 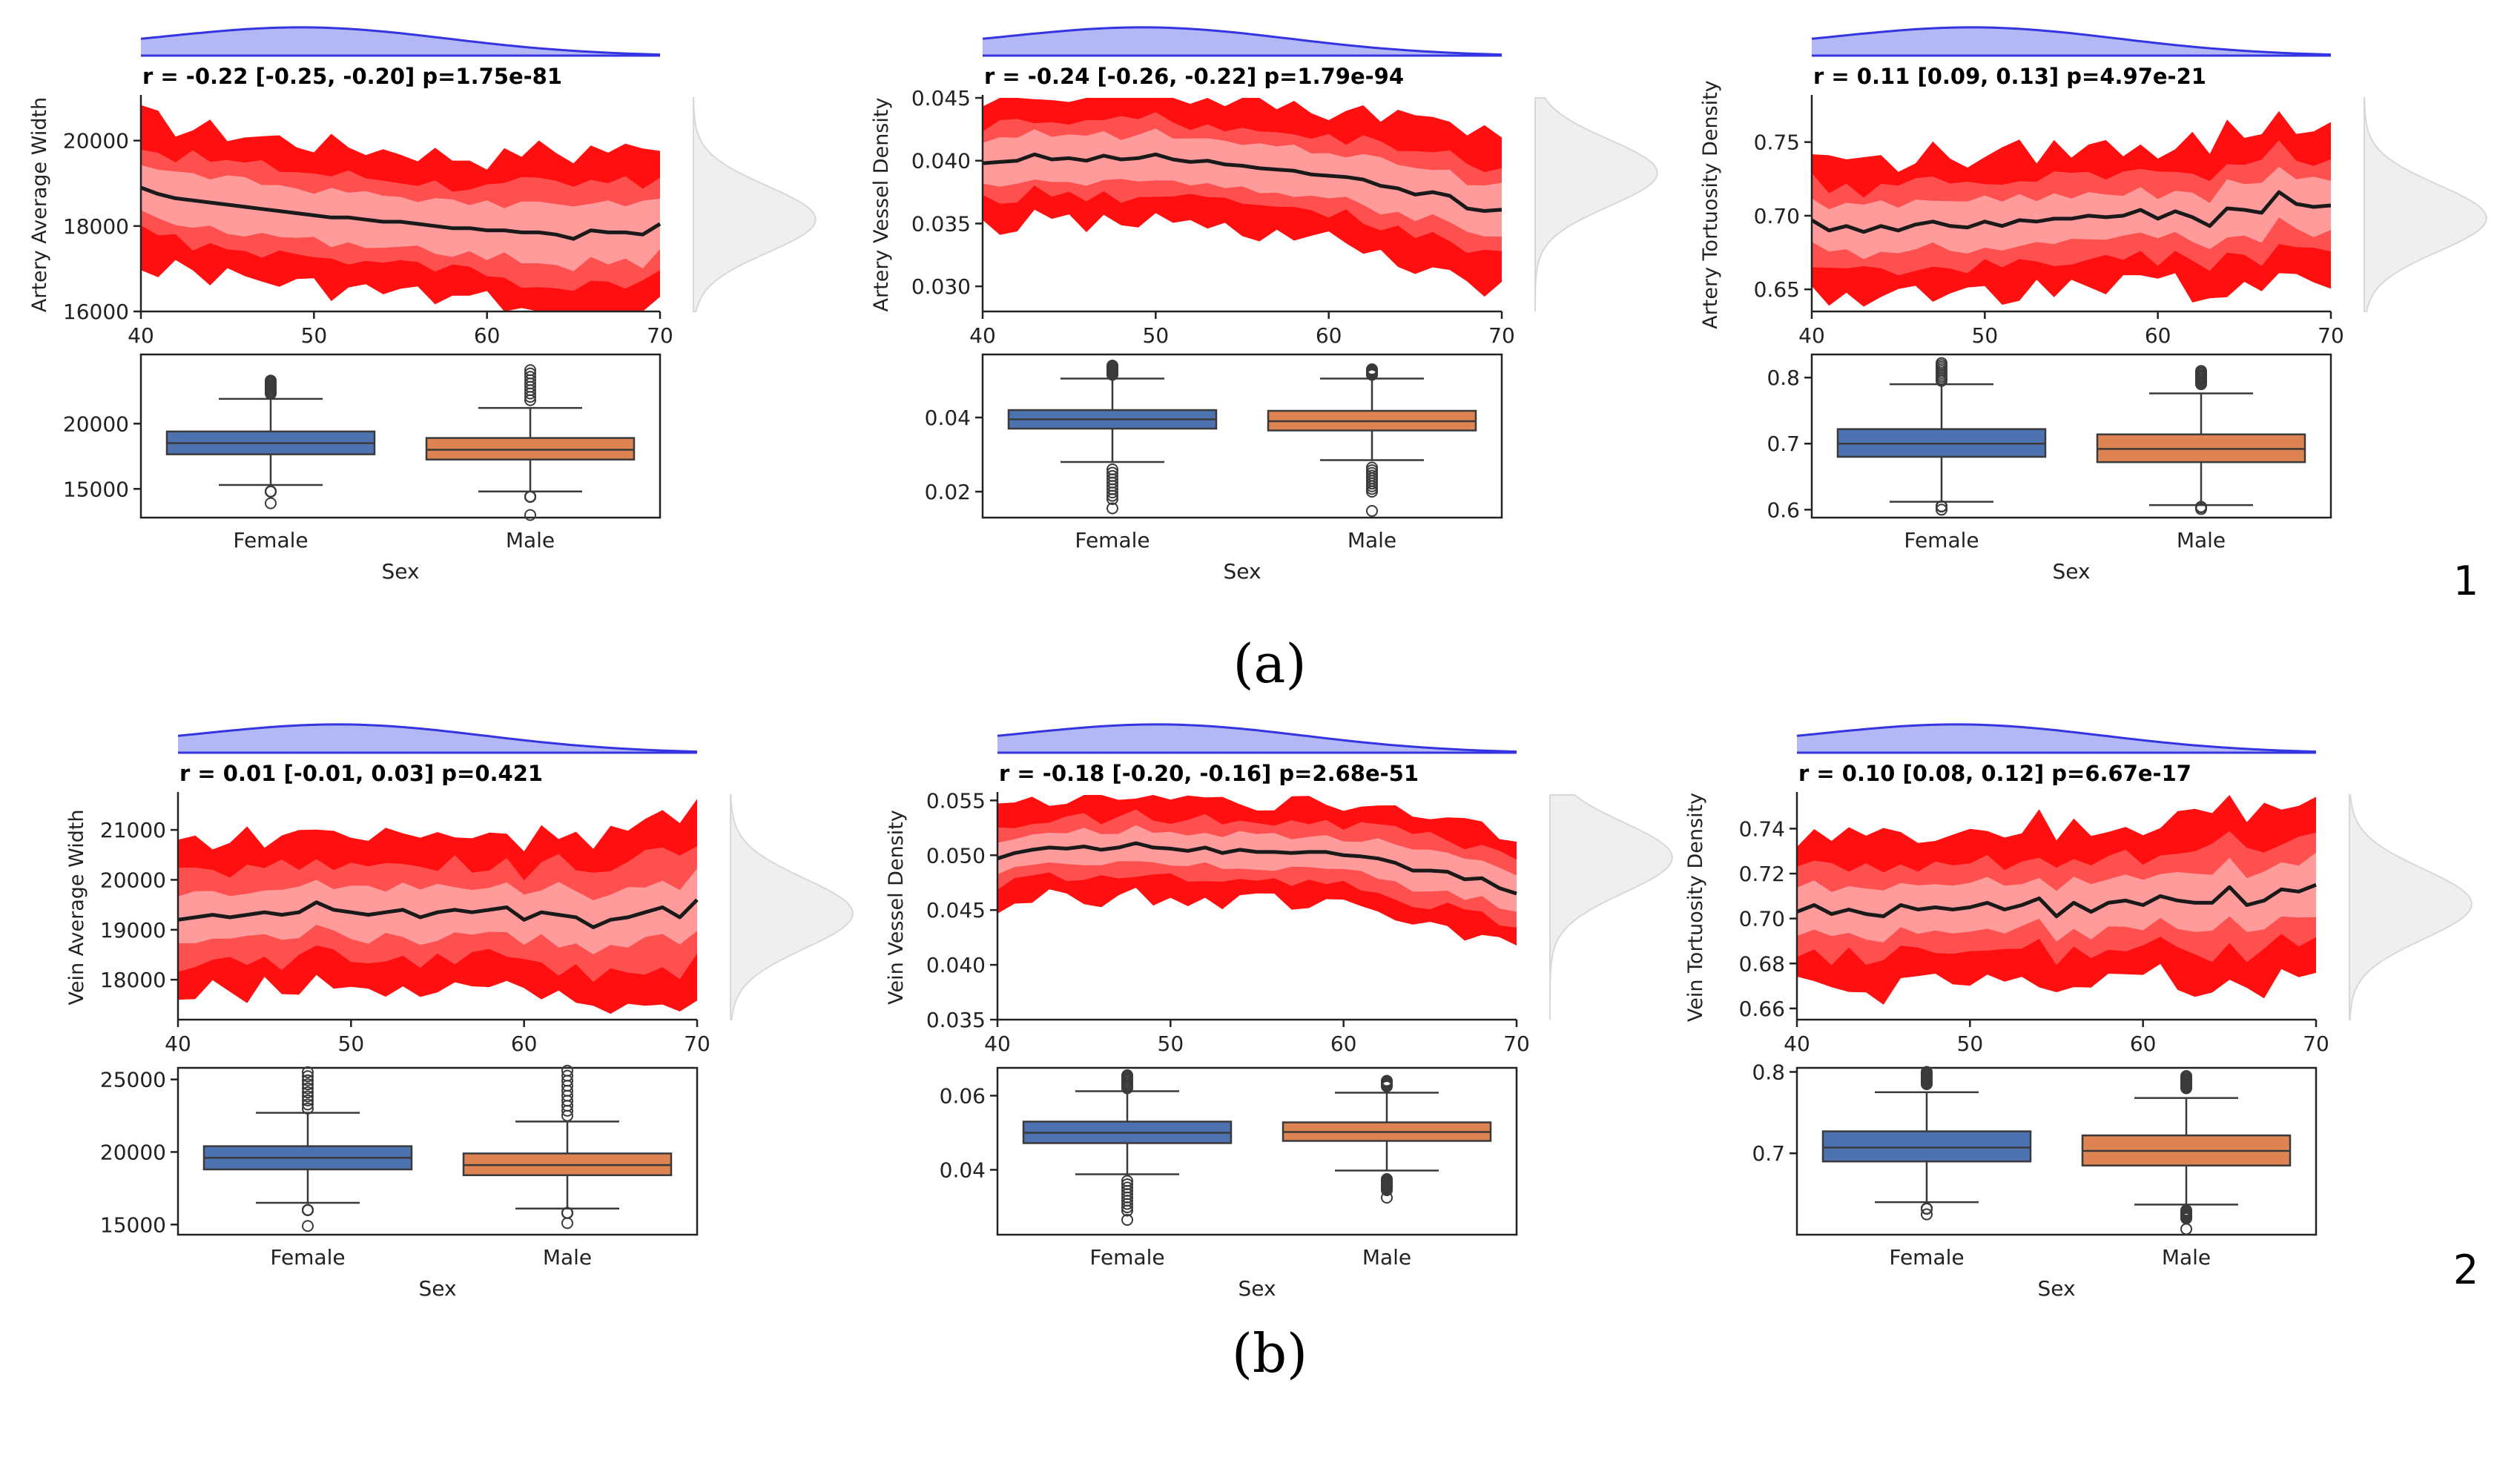 What do you see at coordinates (2010, 76) in the screenshot?
I see `chart-title: r = 0.11 [0.09, 0.13] p=4.97e-21` at bounding box center [2010, 76].